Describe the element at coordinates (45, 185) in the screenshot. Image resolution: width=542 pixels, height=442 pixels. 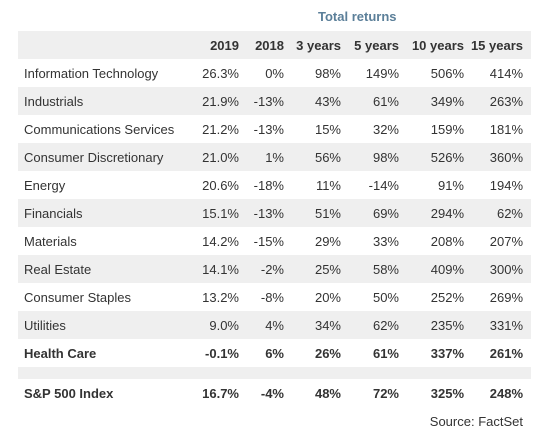
I see `sector-name: Energy` at that location.